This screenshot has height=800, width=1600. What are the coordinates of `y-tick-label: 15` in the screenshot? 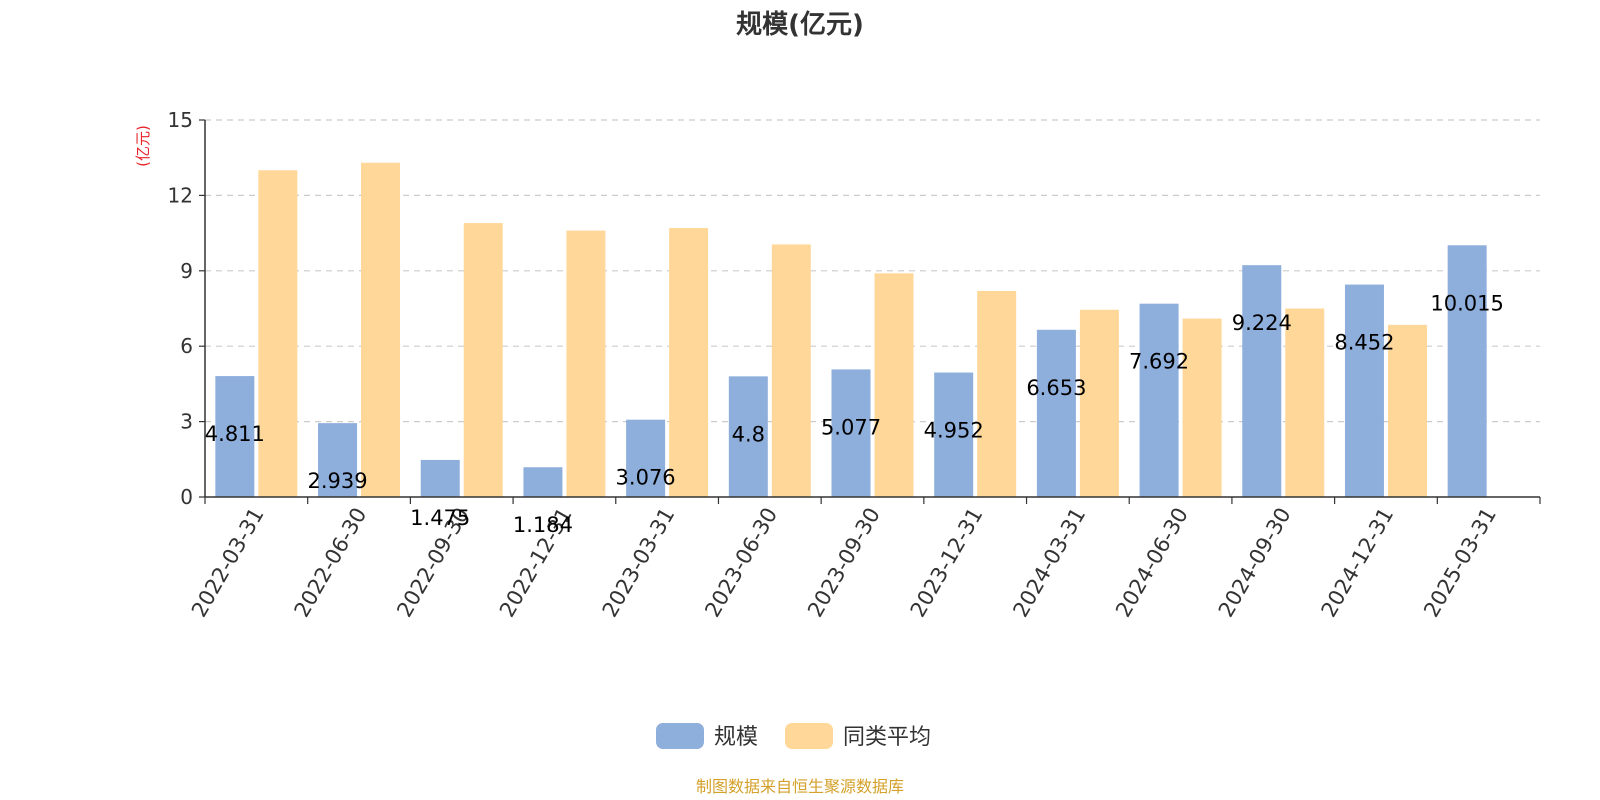 It's located at (180, 120).